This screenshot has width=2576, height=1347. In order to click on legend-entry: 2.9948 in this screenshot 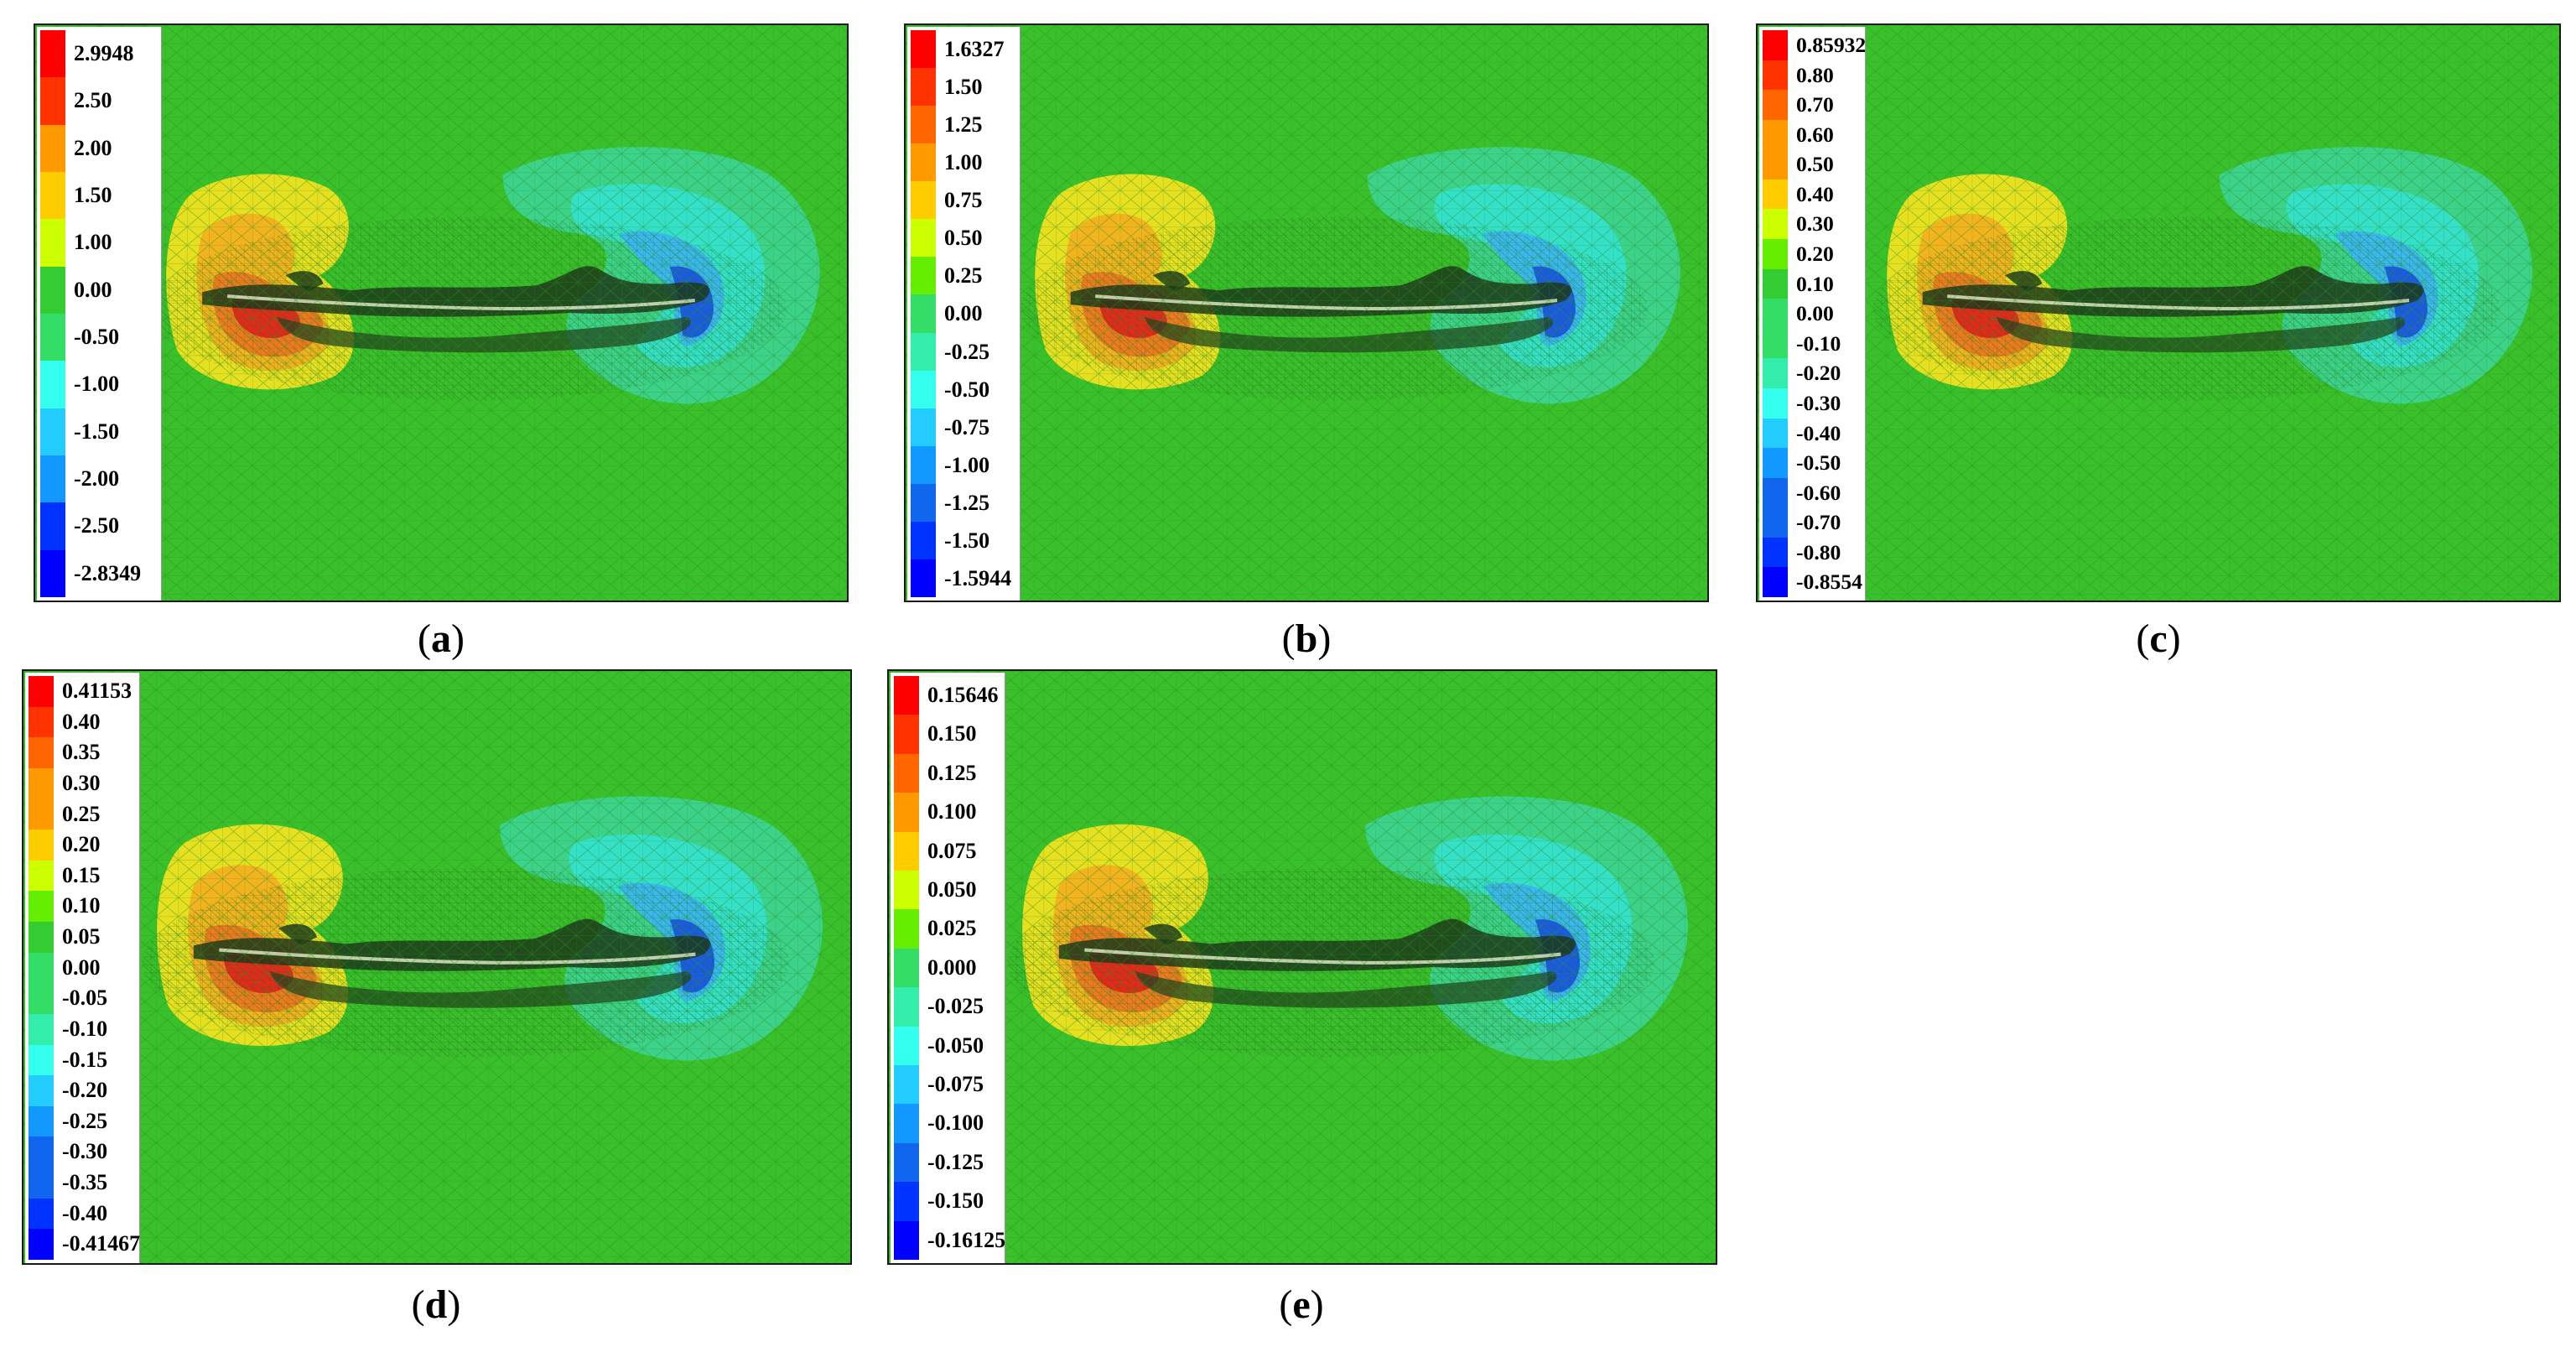, I will do `click(99, 54)`.